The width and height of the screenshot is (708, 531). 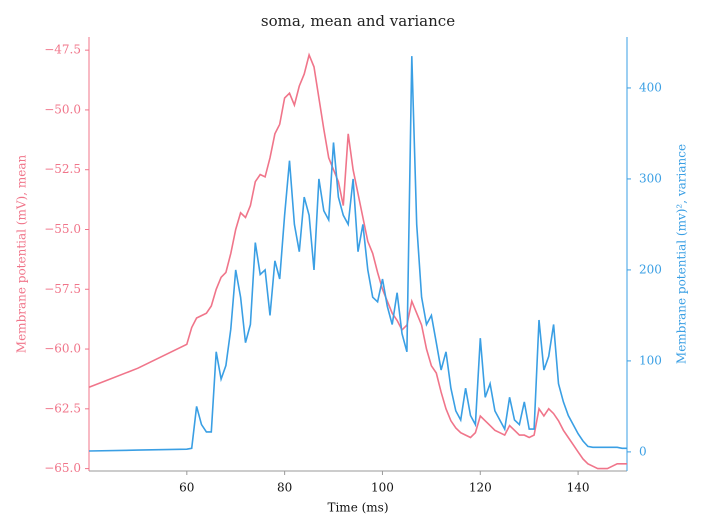 I want to click on x-tick-label: 120, so click(x=480, y=488).